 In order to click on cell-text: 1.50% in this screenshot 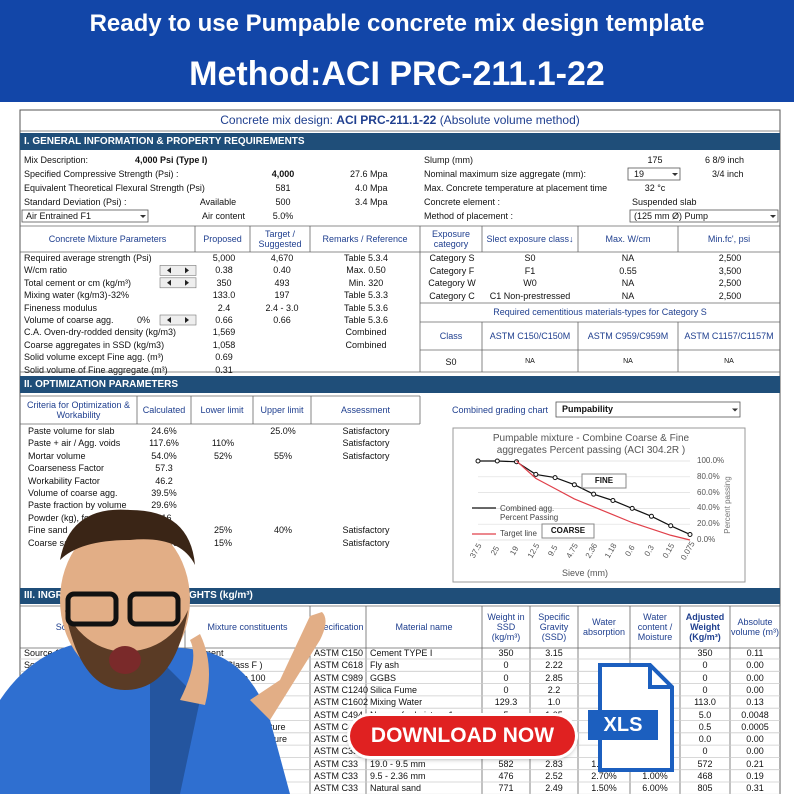, I will do `click(604, 788)`.